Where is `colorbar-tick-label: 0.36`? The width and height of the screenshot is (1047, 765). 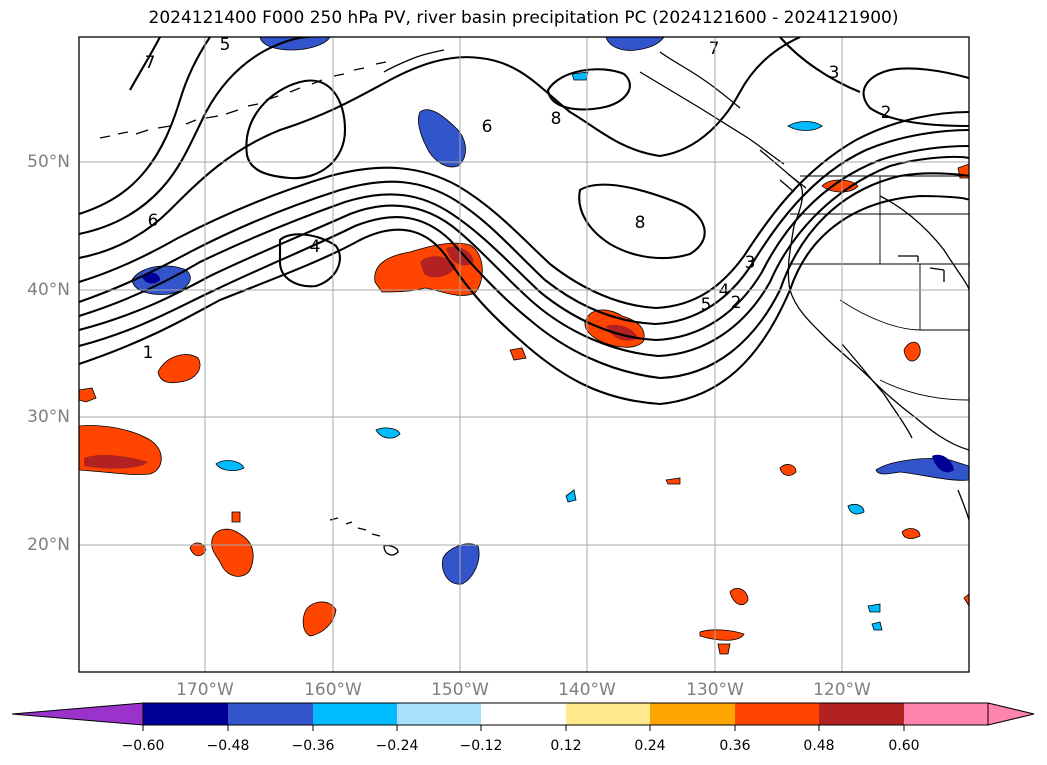 colorbar-tick-label: 0.36 is located at coordinates (735, 746).